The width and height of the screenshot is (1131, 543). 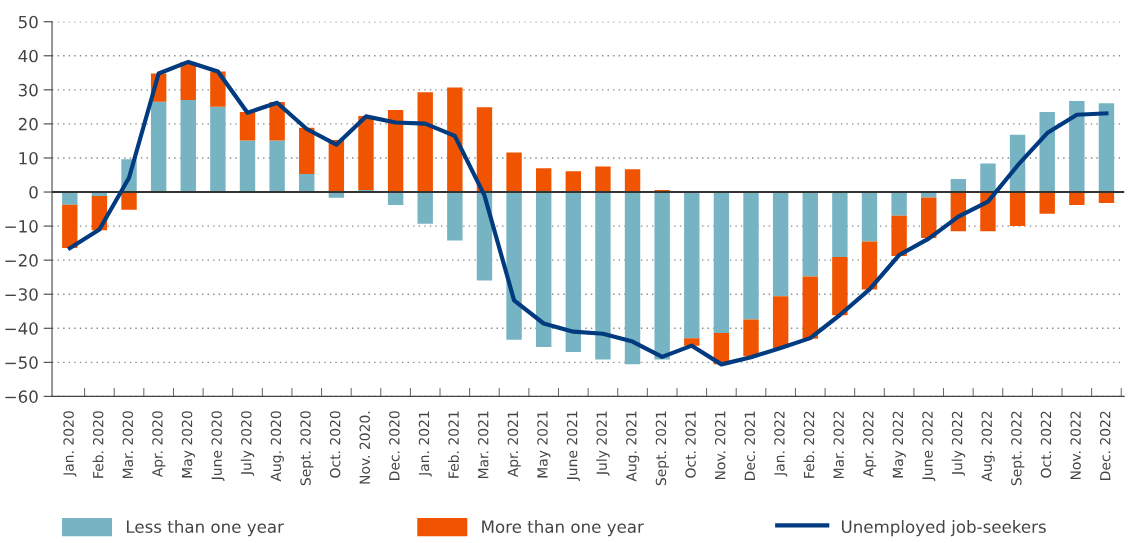 What do you see at coordinates (453, 444) in the screenshot?
I see `x-tick-label: Feb. 2021` at bounding box center [453, 444].